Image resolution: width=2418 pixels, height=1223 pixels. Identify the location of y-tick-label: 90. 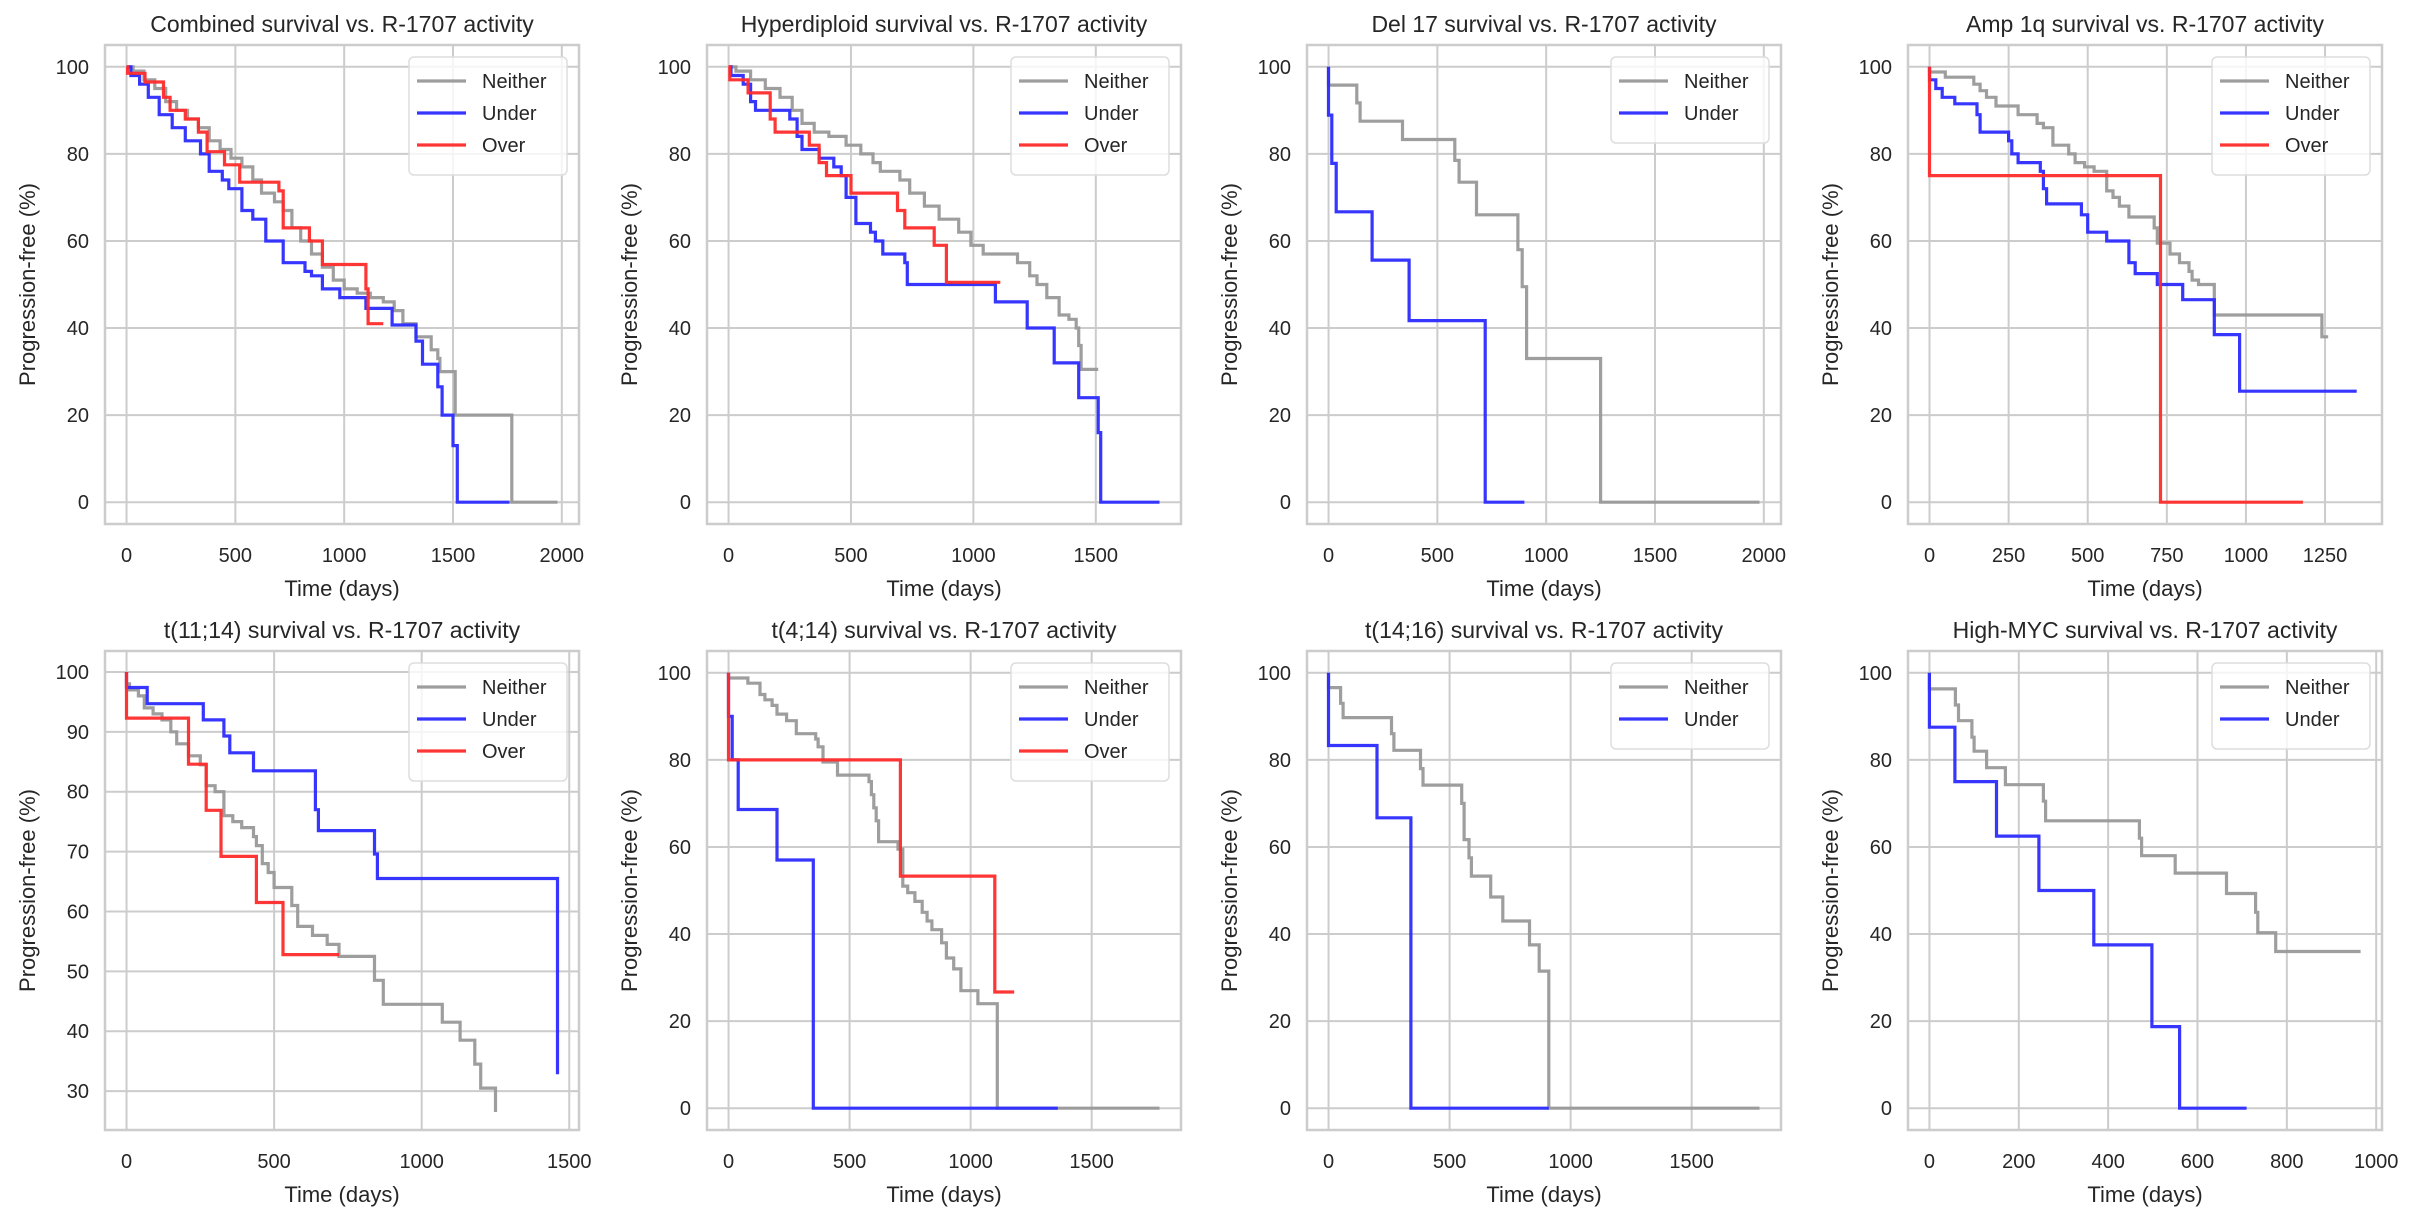
(78, 733).